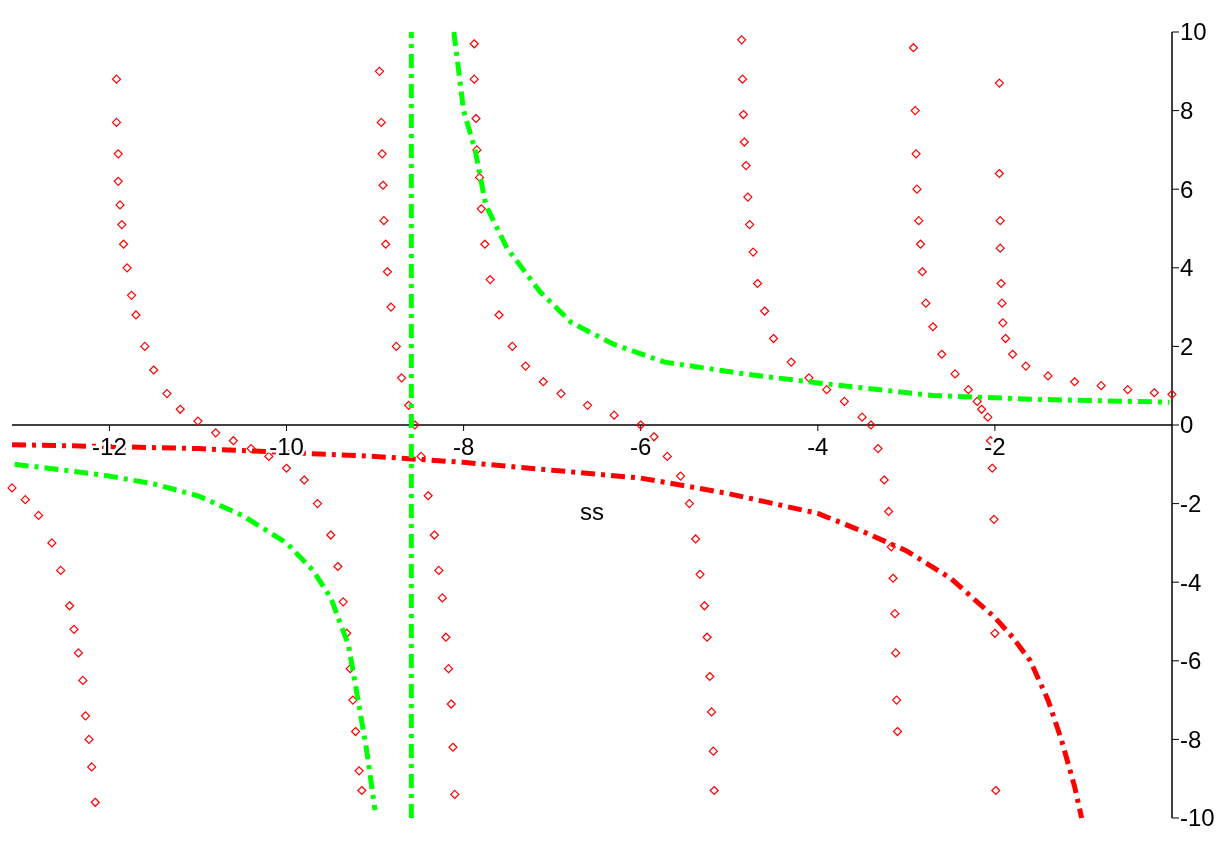 Image resolution: width=1230 pixels, height=842 pixels. What do you see at coordinates (1191, 661) in the screenshot?
I see `y-tick-label: -6` at bounding box center [1191, 661].